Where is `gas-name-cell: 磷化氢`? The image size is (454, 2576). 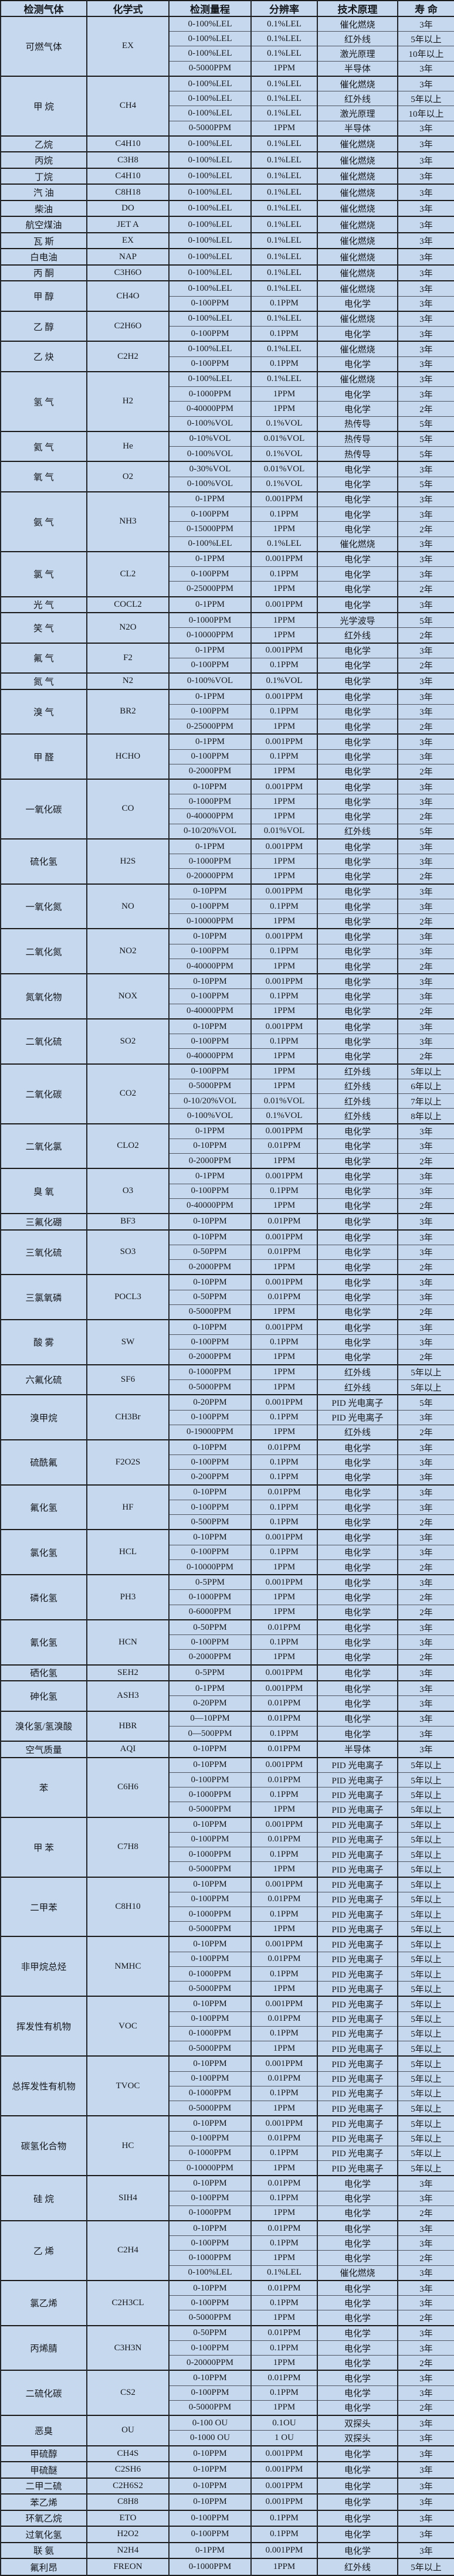
gas-name-cell: 磷化氢 is located at coordinates (43, 1597).